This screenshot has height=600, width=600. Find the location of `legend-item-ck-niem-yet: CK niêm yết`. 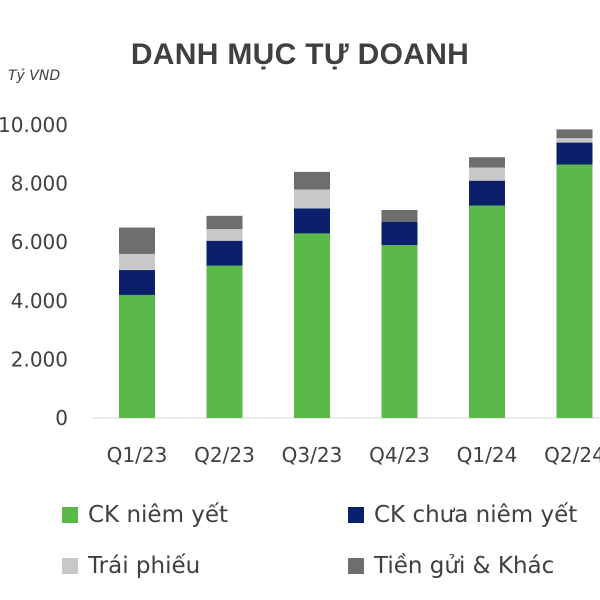

legend-item-ck-niem-yet: CK niêm yết is located at coordinates (145, 515).